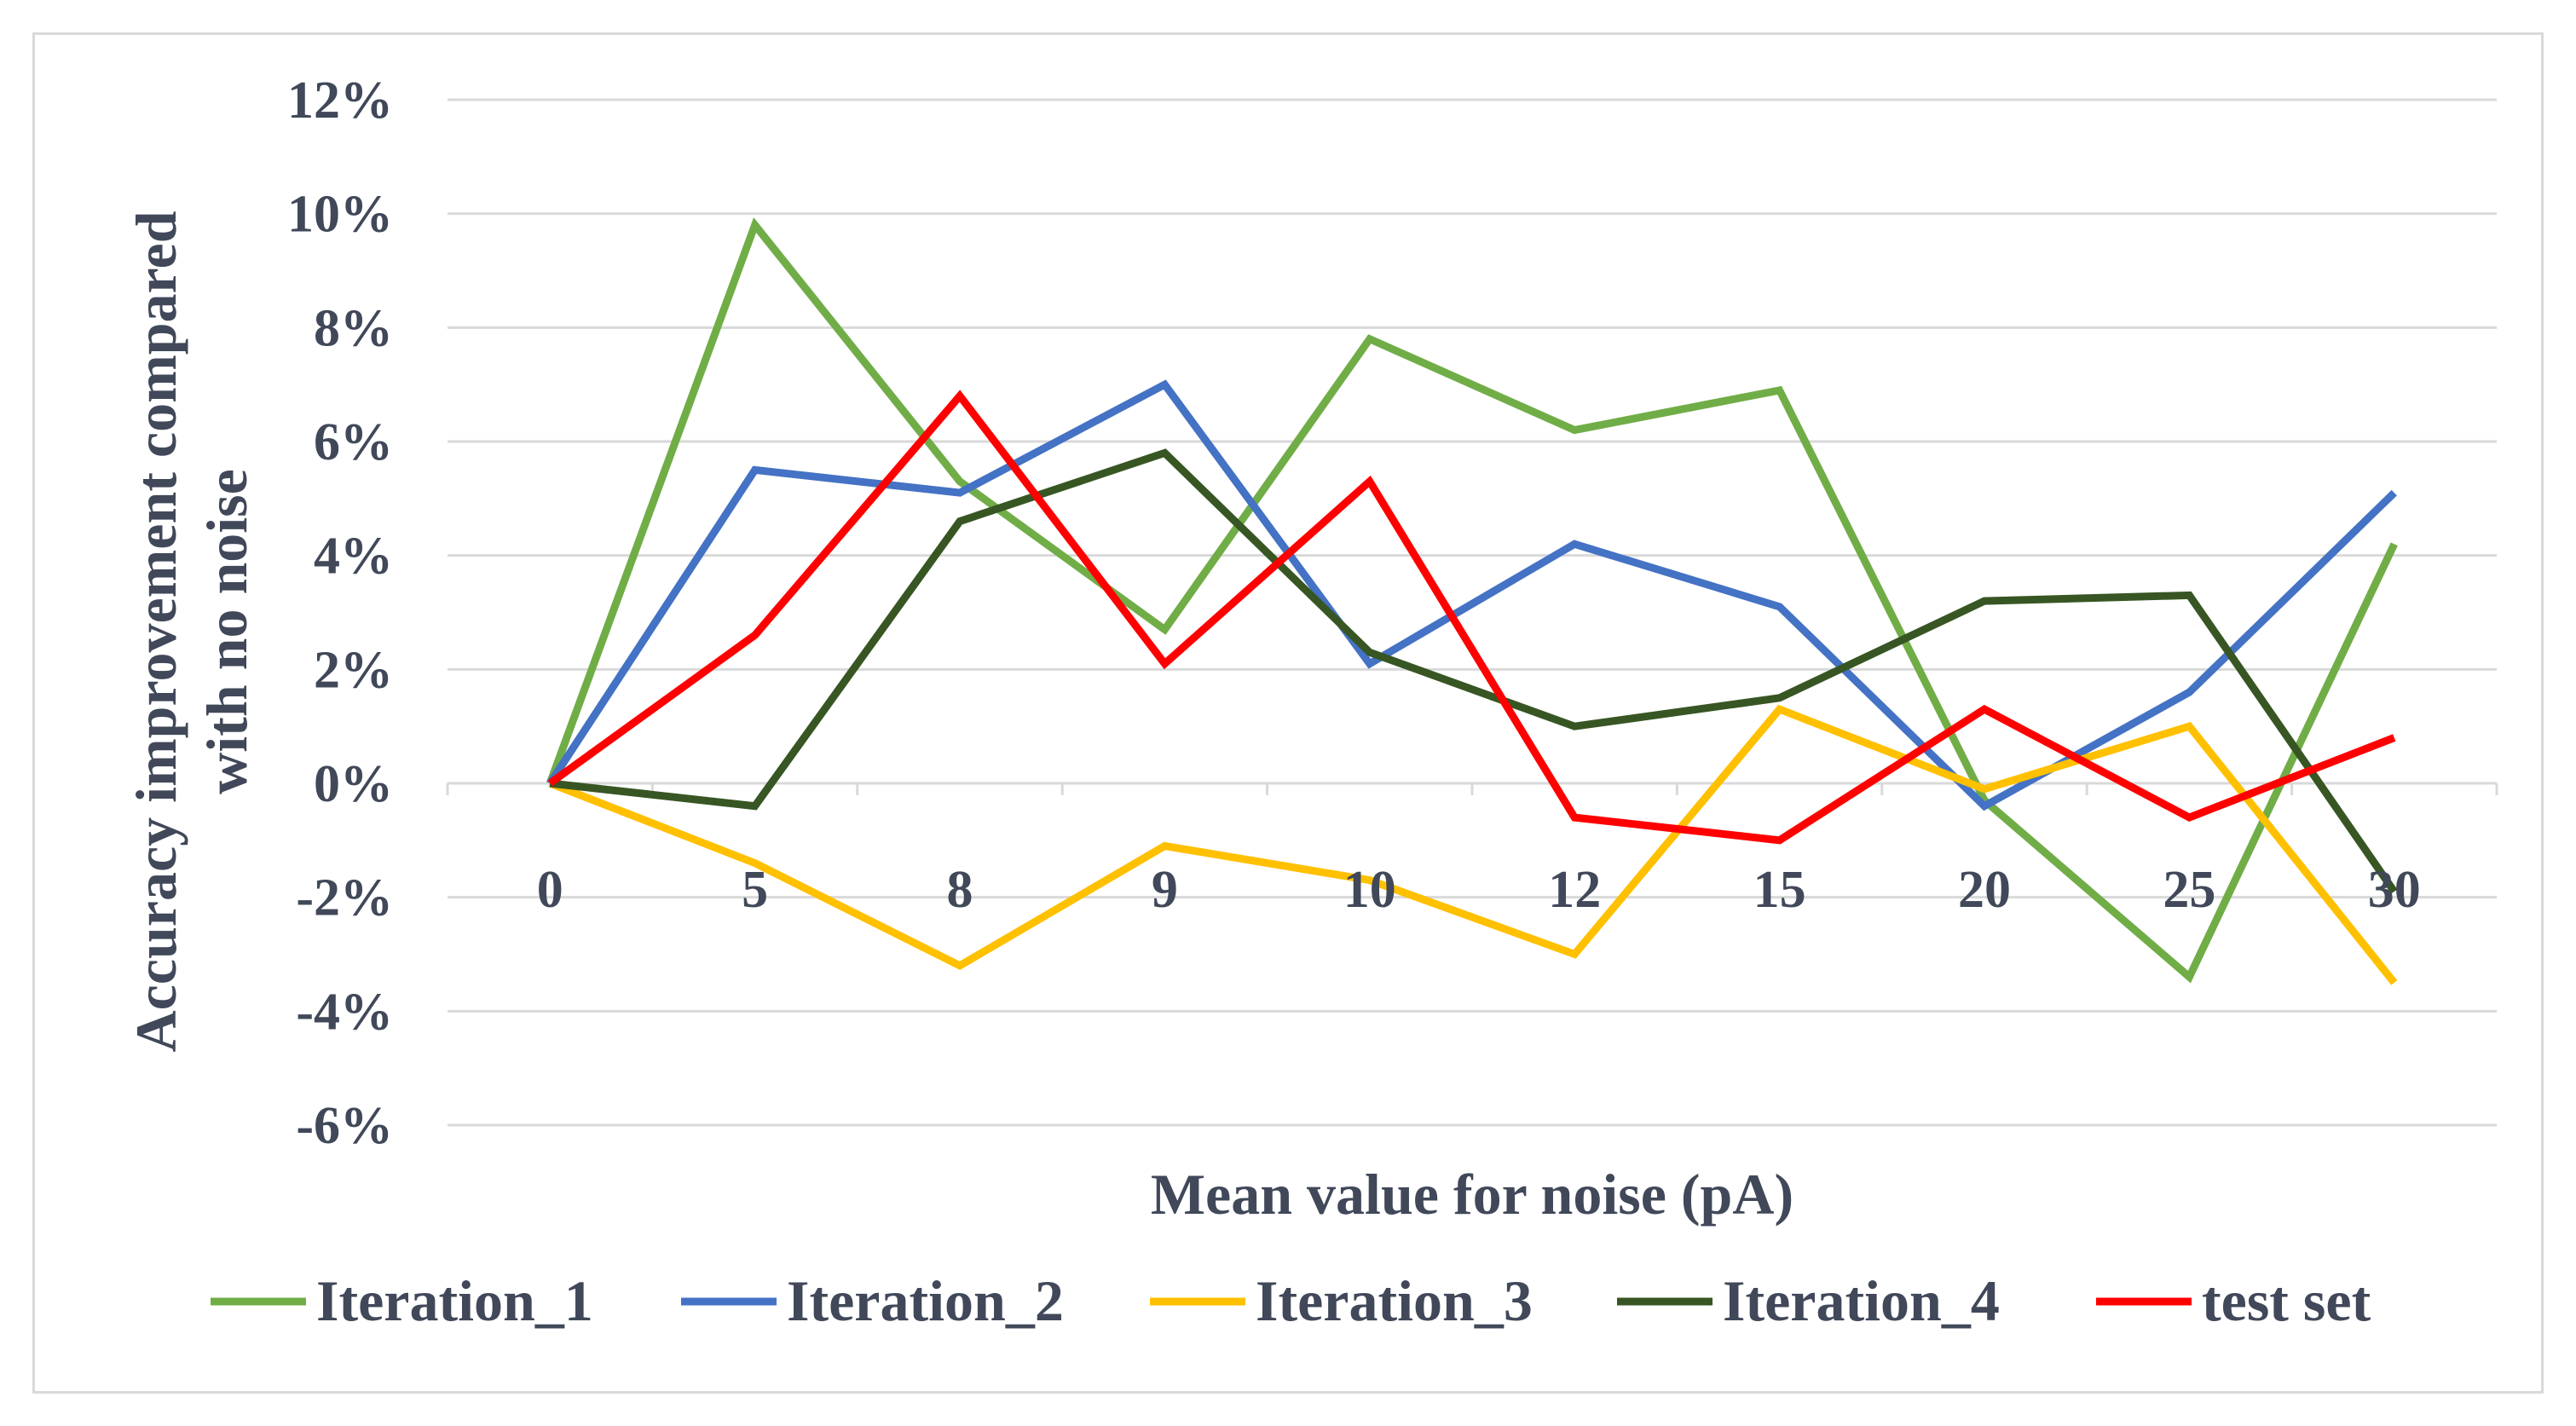 The image size is (2576, 1426). What do you see at coordinates (2189, 890) in the screenshot?
I see `x-tick-label: 25` at bounding box center [2189, 890].